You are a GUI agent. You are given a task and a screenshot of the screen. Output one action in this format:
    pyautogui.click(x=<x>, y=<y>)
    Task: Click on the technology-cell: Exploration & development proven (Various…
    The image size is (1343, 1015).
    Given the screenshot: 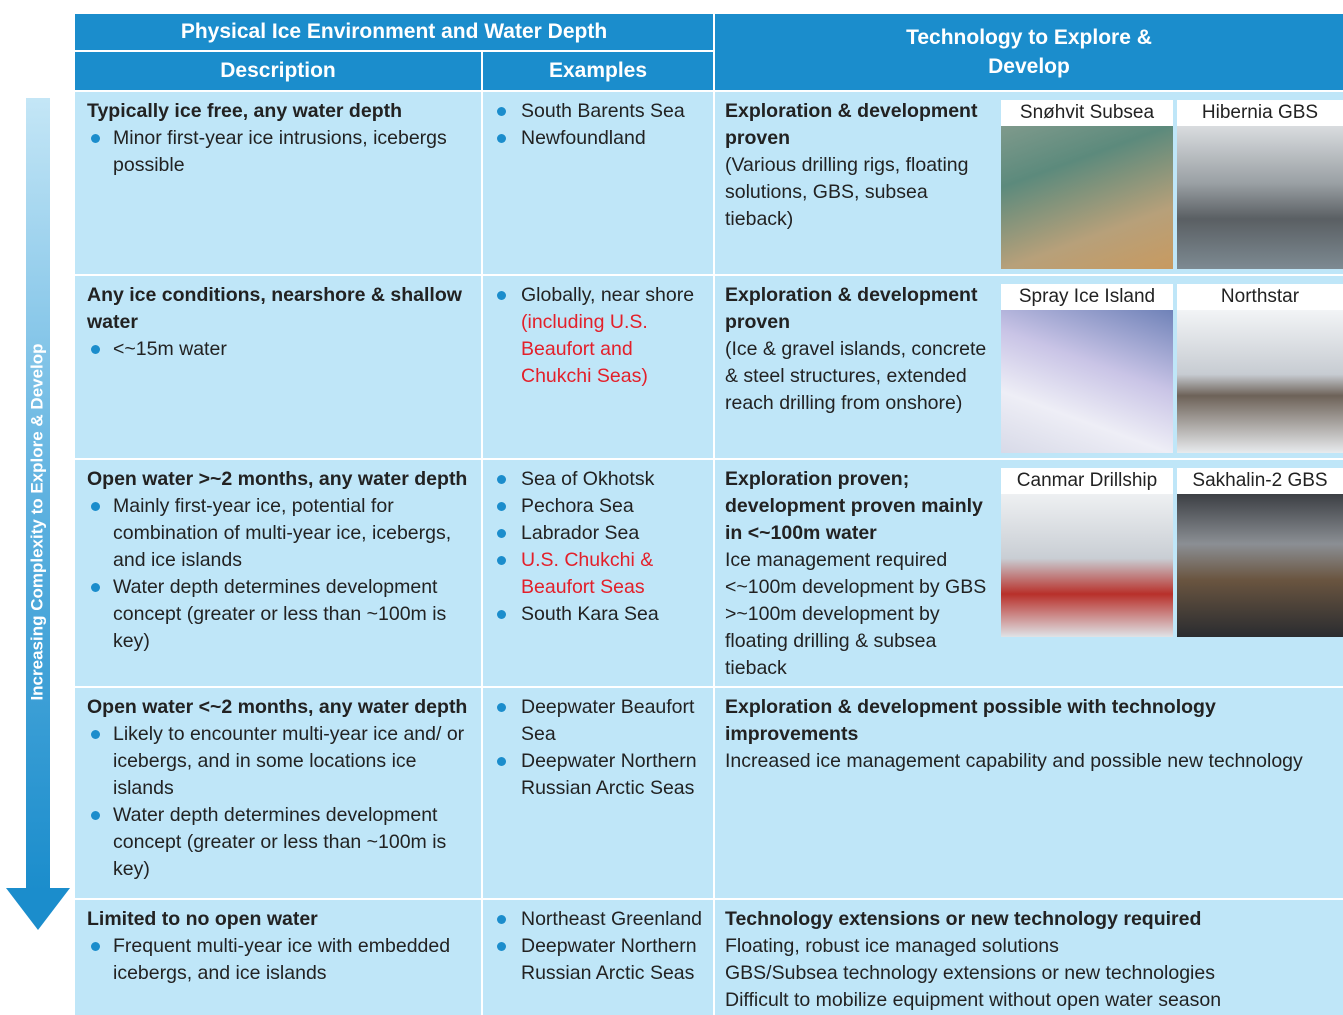 What is the action you would take?
    pyautogui.click(x=1029, y=183)
    